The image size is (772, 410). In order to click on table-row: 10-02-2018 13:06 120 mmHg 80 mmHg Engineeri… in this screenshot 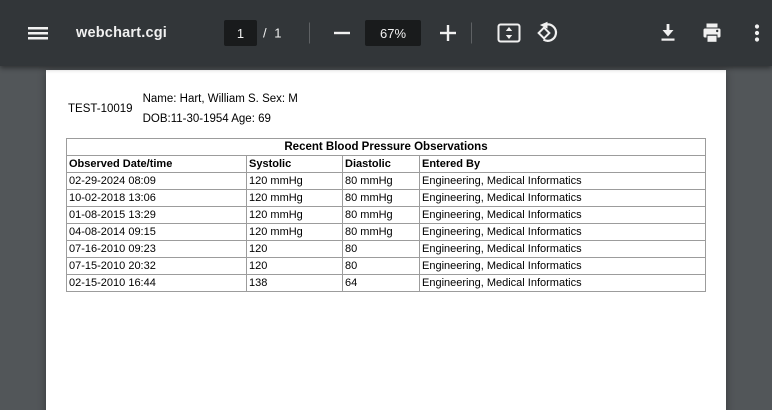, I will do `click(386, 198)`.